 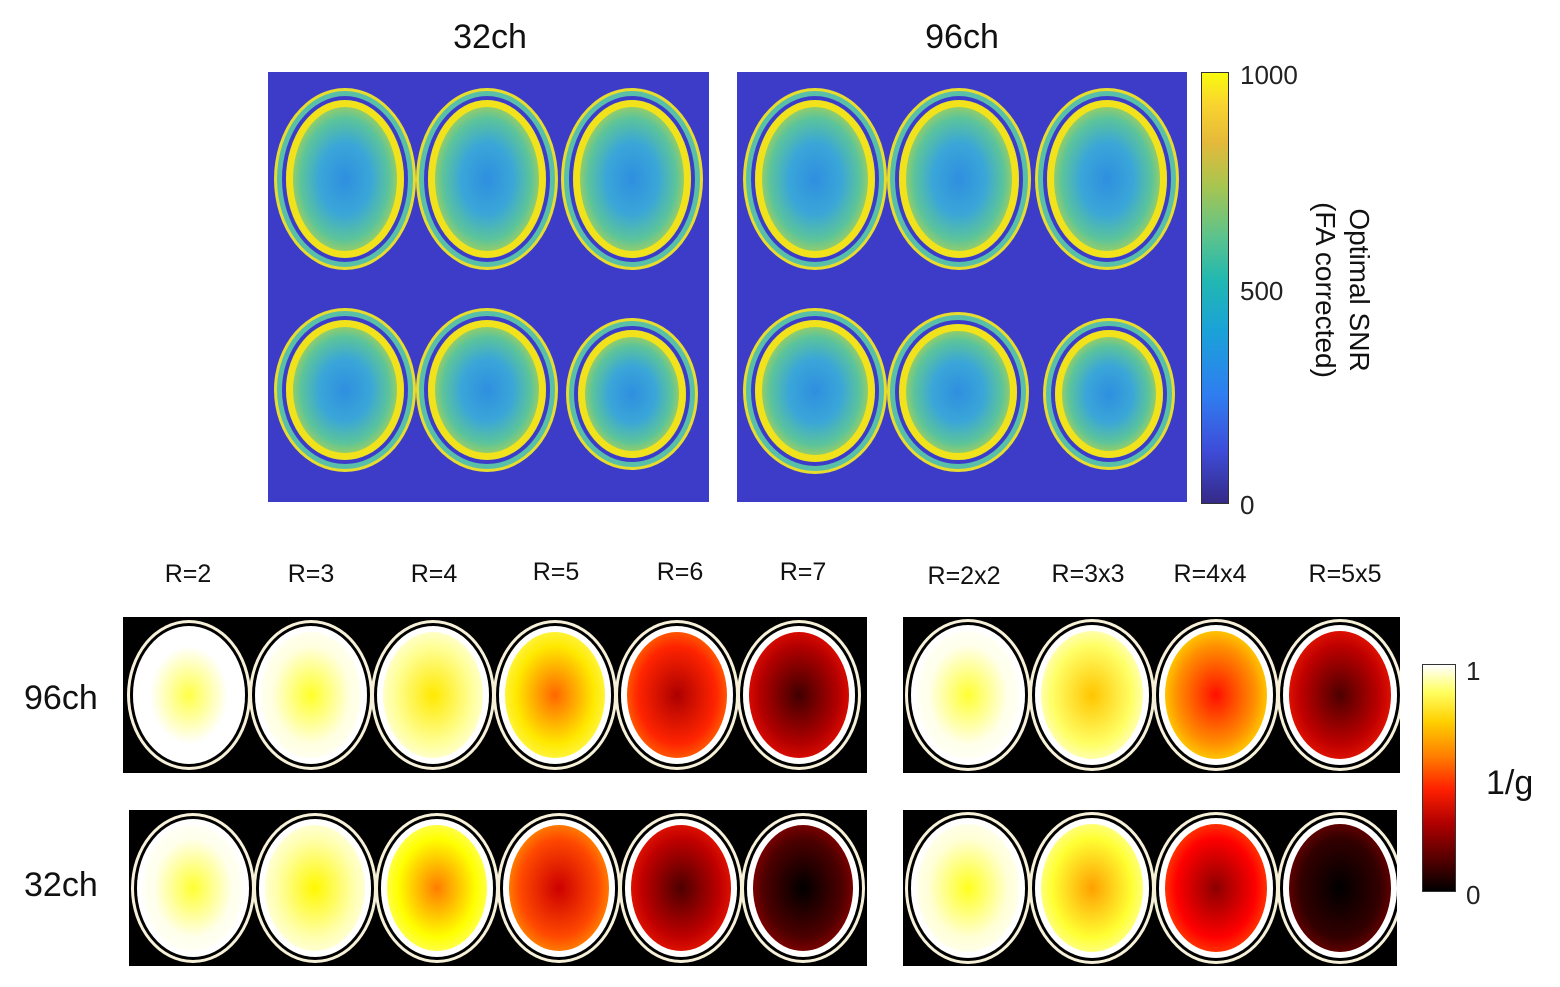 What do you see at coordinates (1325, 290) in the screenshot?
I see `snr-label-line2: (FA corrected)` at bounding box center [1325, 290].